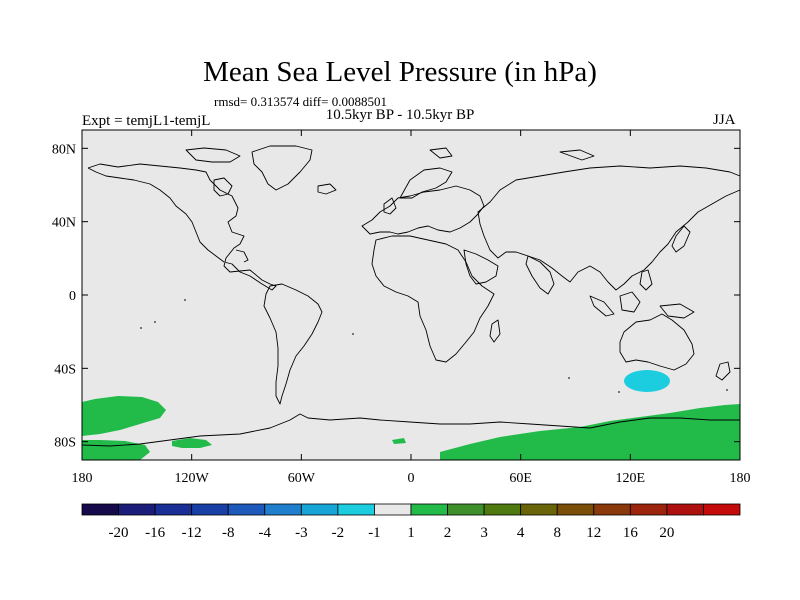  What do you see at coordinates (146, 121) in the screenshot?
I see `experiment-label: Expt = temjL1-temjL` at bounding box center [146, 121].